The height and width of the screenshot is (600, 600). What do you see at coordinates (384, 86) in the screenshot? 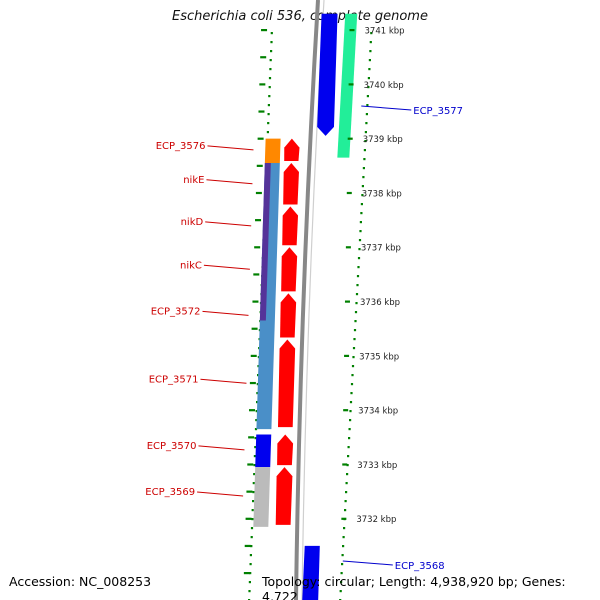
I see `scale-label-3740: 3740 kbp` at bounding box center [384, 86].